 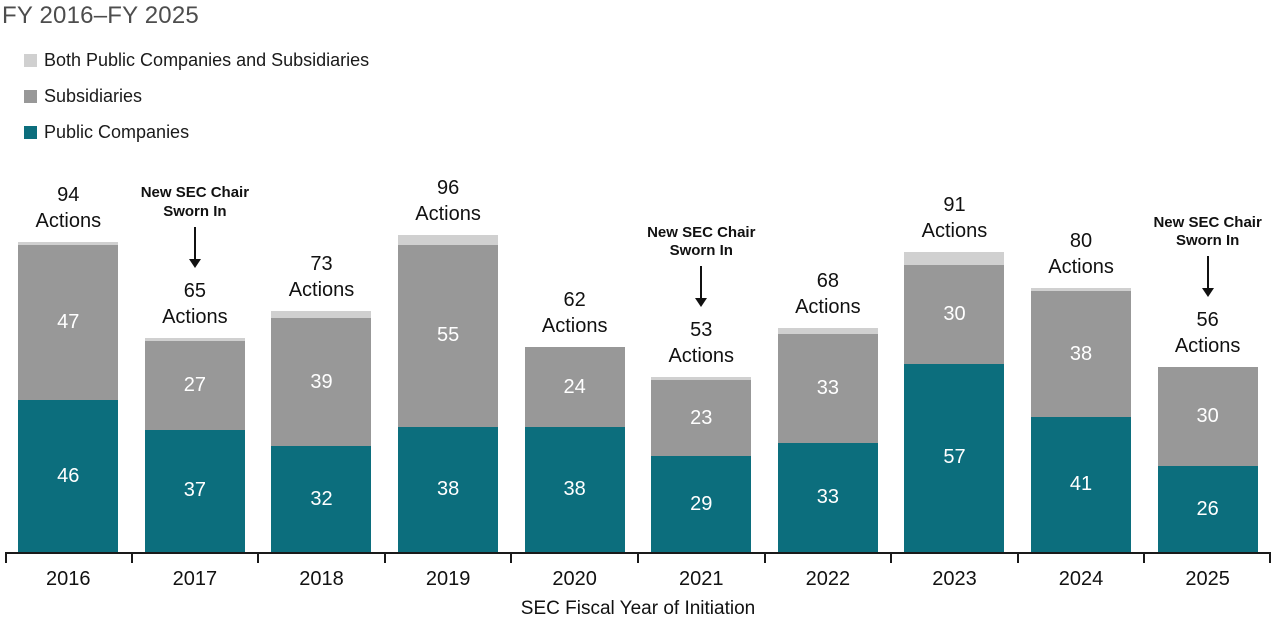 What do you see at coordinates (954, 579) in the screenshot?
I see `x-label-2023: 2023` at bounding box center [954, 579].